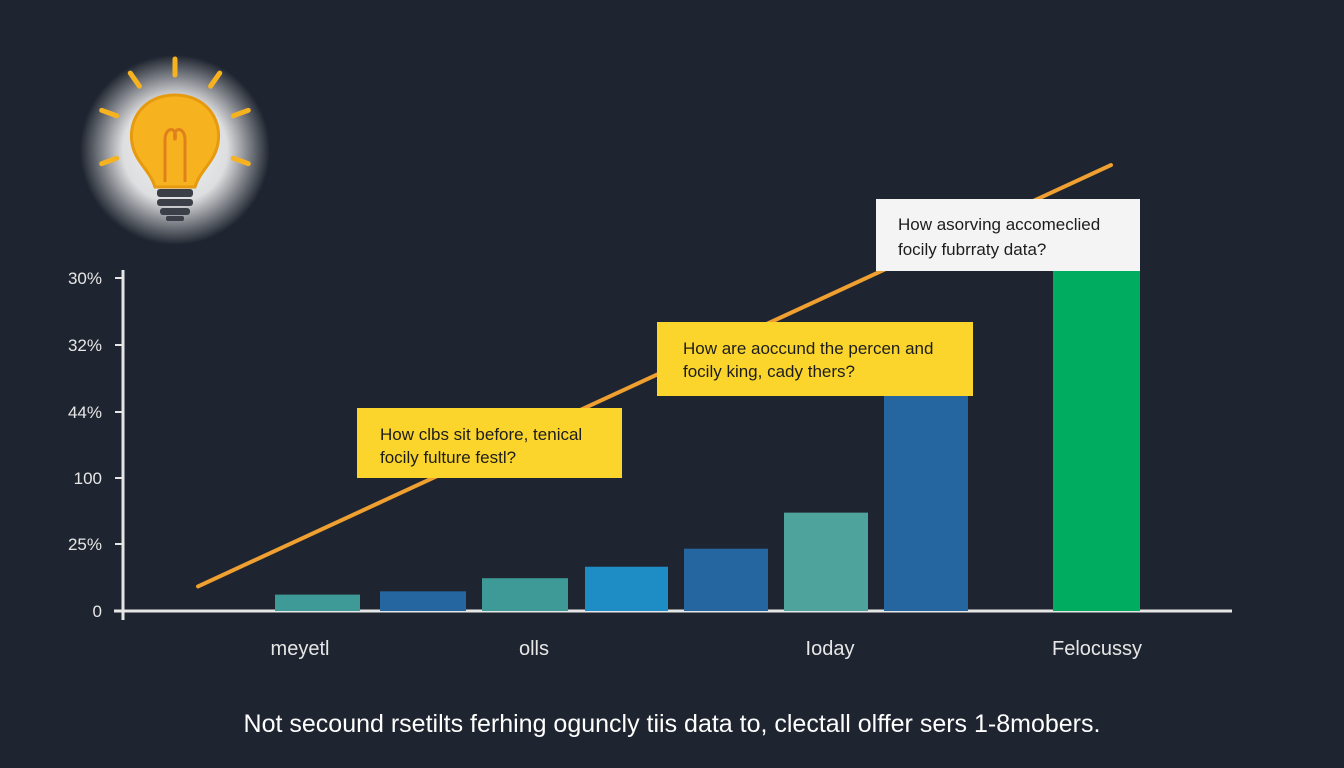  Describe the element at coordinates (300, 649) in the screenshot. I see `x-tick-label: meyetl` at that location.